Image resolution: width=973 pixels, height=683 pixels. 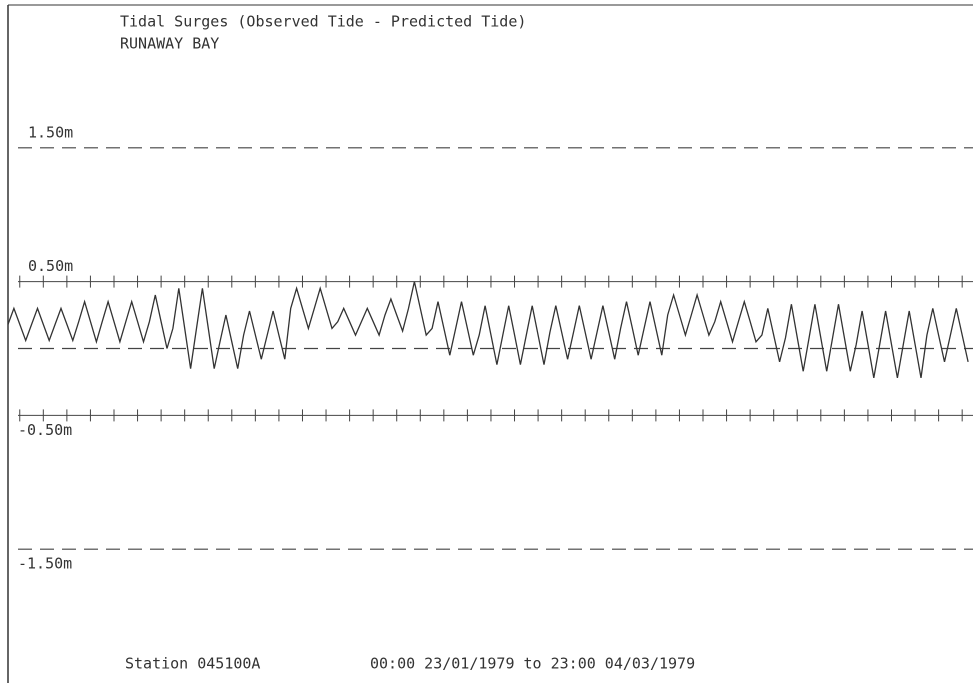 What do you see at coordinates (532, 664) in the screenshot?
I see `period-label: 00:00 23/01/1979 to 23:00 04/03/1979` at bounding box center [532, 664].